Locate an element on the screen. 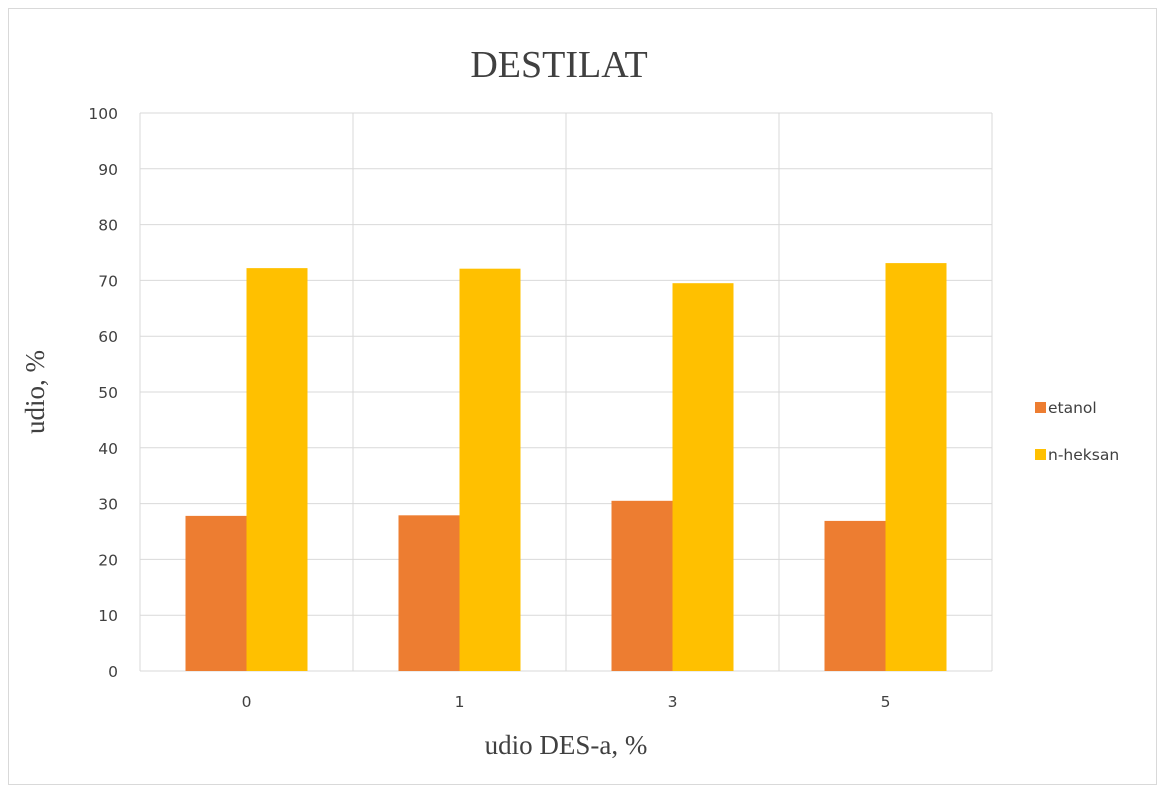 The image size is (1159, 787). x-tick-label: 1 is located at coordinates (460, 702).